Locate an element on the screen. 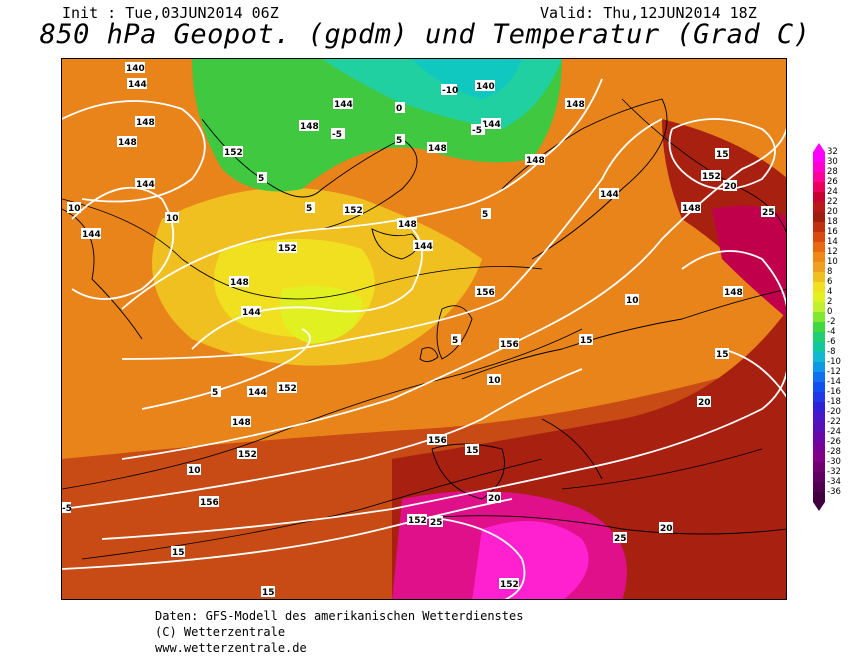 The height and width of the screenshot is (657, 850). legend-label: -34 is located at coordinates (834, 482).